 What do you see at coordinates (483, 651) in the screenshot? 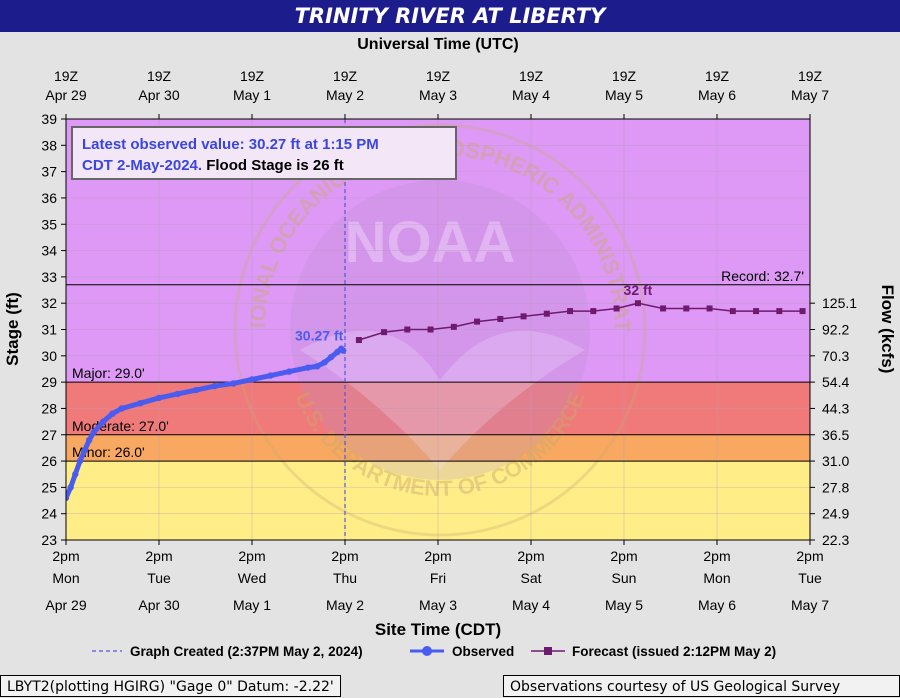
I see `legend-label: Observed` at bounding box center [483, 651].